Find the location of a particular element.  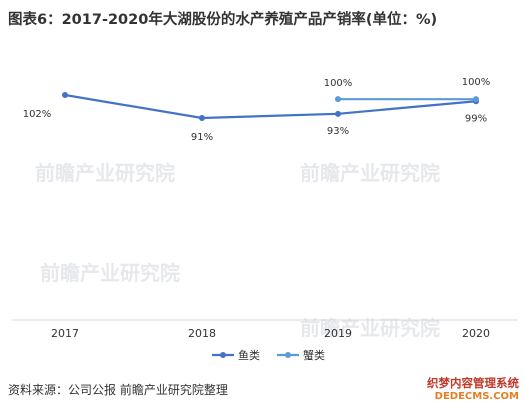

source-note: 资料来源：公司公报 前瞻产业研究院整理 is located at coordinates (118, 390).